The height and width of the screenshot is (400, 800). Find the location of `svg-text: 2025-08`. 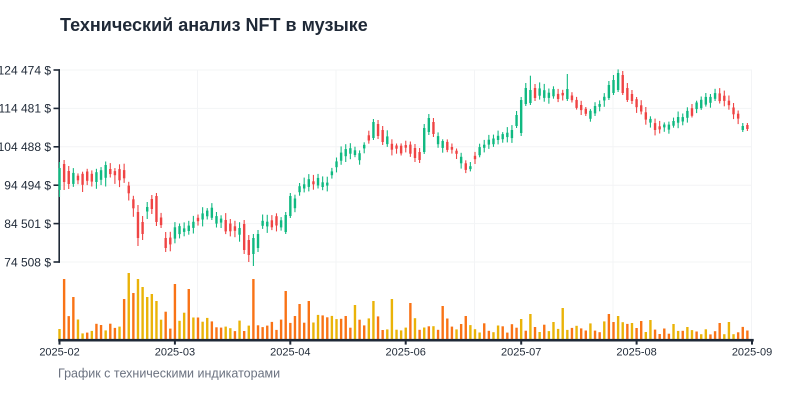

svg-text: 2025-08 is located at coordinates (636, 353).